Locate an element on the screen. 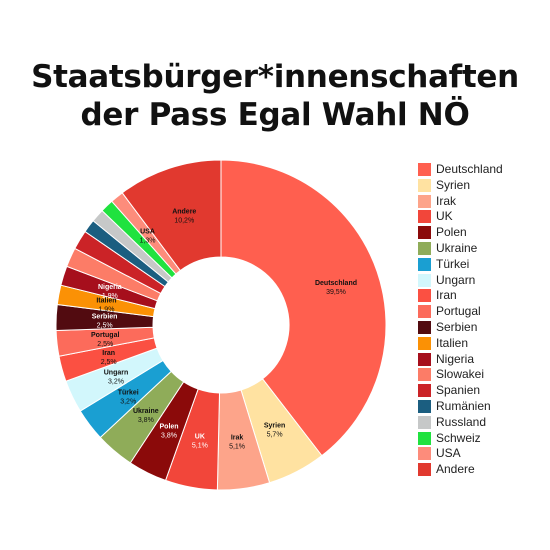 The image size is (550, 550). legend-label: Deutschland is located at coordinates (469, 169).